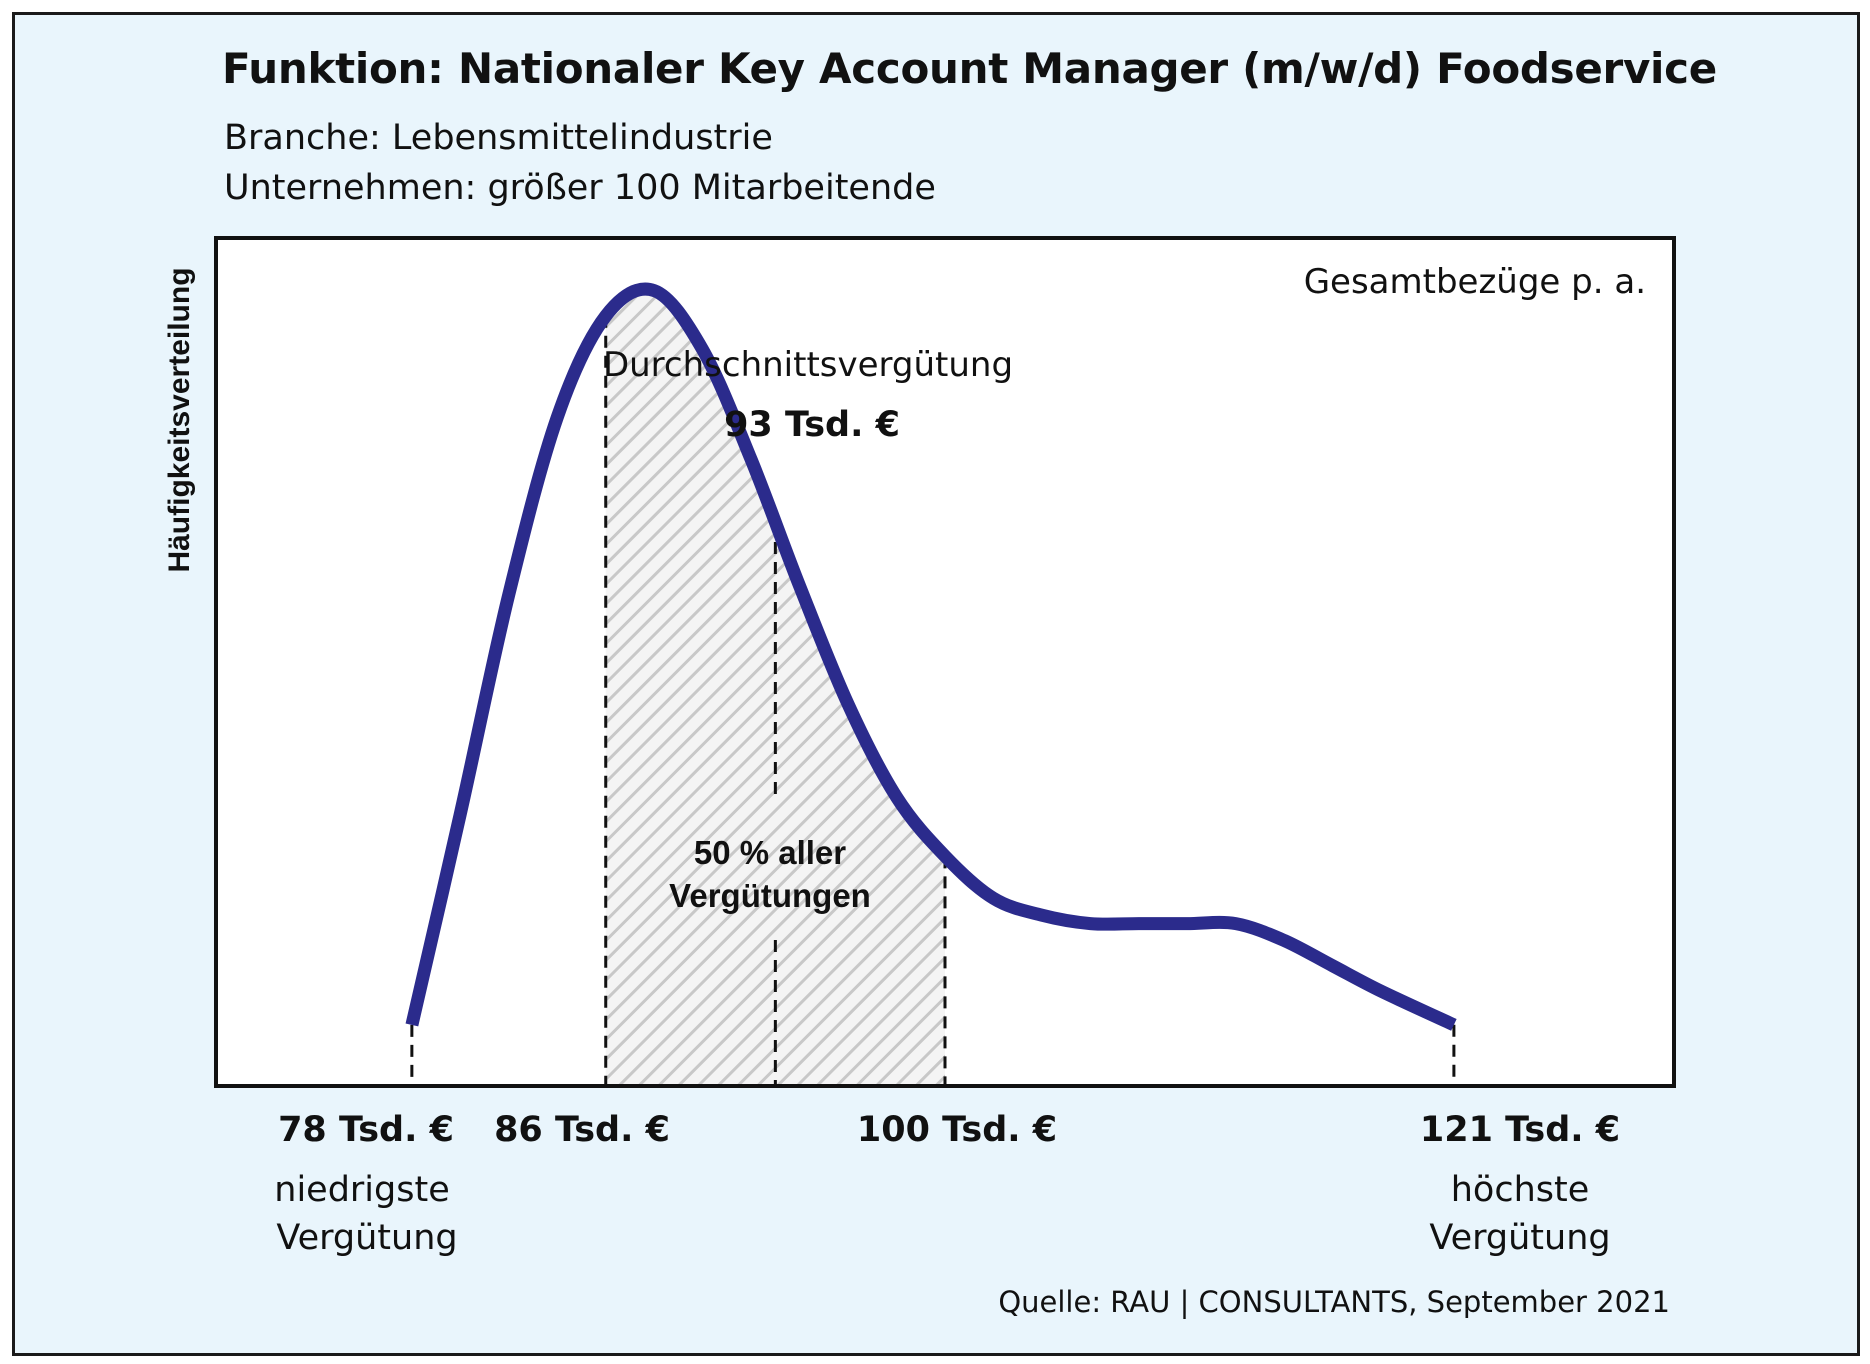 The height and width of the screenshot is (1364, 1870). What do you see at coordinates (1520, 1190) in the screenshot?
I see `max-desc-line1: höchste` at bounding box center [1520, 1190].